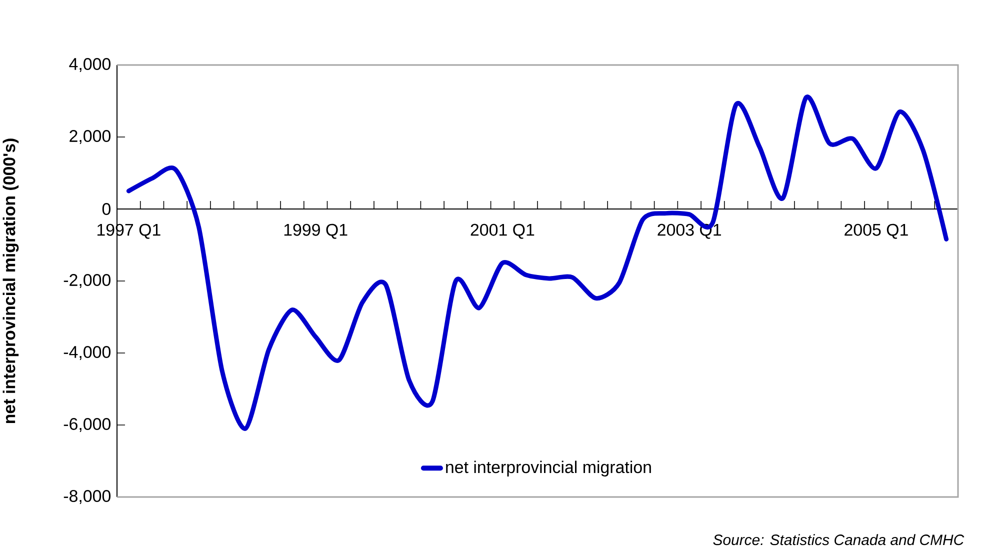  What do you see at coordinates (87, 281) in the screenshot?
I see `y-tick-label: -2,000` at bounding box center [87, 281].